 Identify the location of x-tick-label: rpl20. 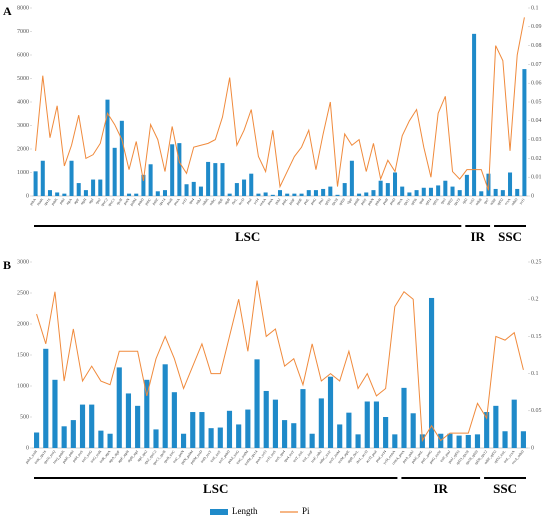
(342, 201).